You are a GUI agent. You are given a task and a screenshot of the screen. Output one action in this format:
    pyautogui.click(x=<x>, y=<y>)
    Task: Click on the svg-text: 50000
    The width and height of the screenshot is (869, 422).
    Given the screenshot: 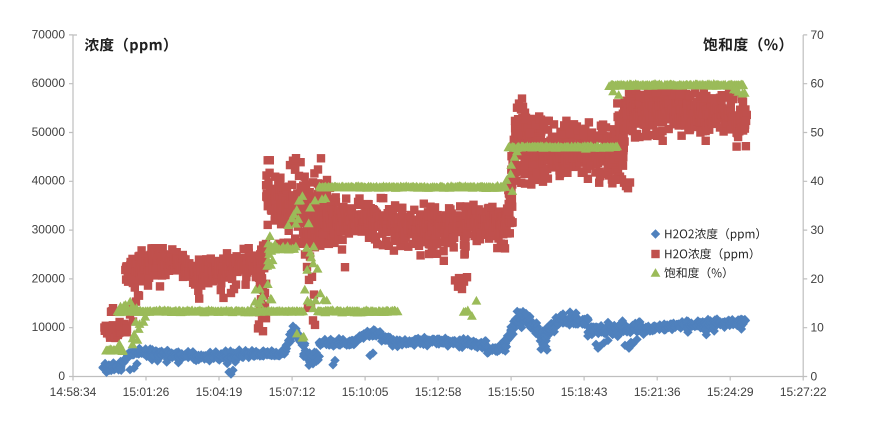 What is the action you would take?
    pyautogui.click(x=49, y=132)
    